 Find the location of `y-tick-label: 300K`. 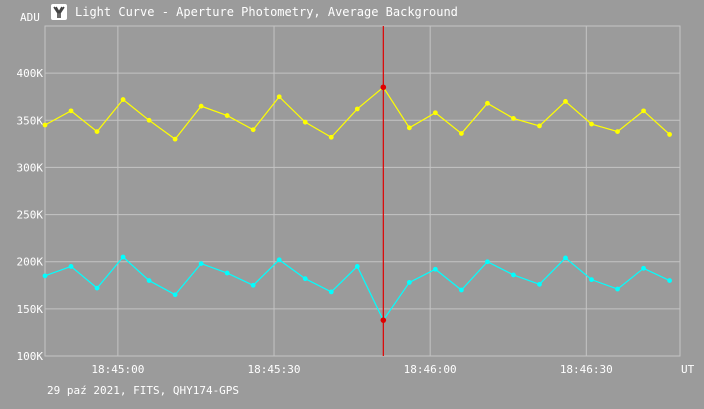

y-tick-label: 300K is located at coordinates (30, 167).